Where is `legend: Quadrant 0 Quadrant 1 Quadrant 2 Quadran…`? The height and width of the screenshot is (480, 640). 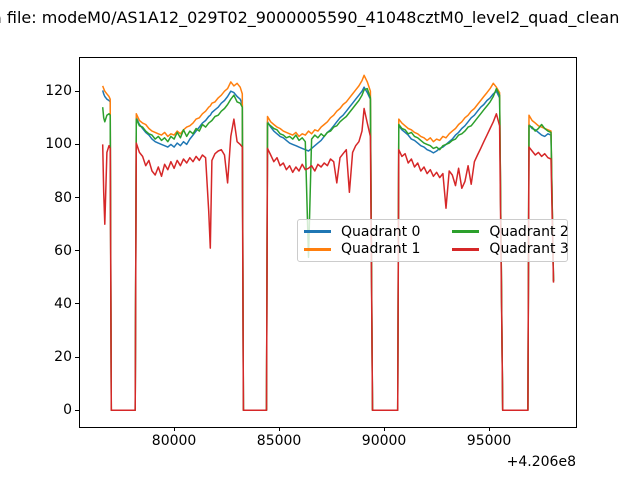
legend: Quadrant 0 Quadrant 1 Quadrant 2 Quadran… is located at coordinates (433, 240).